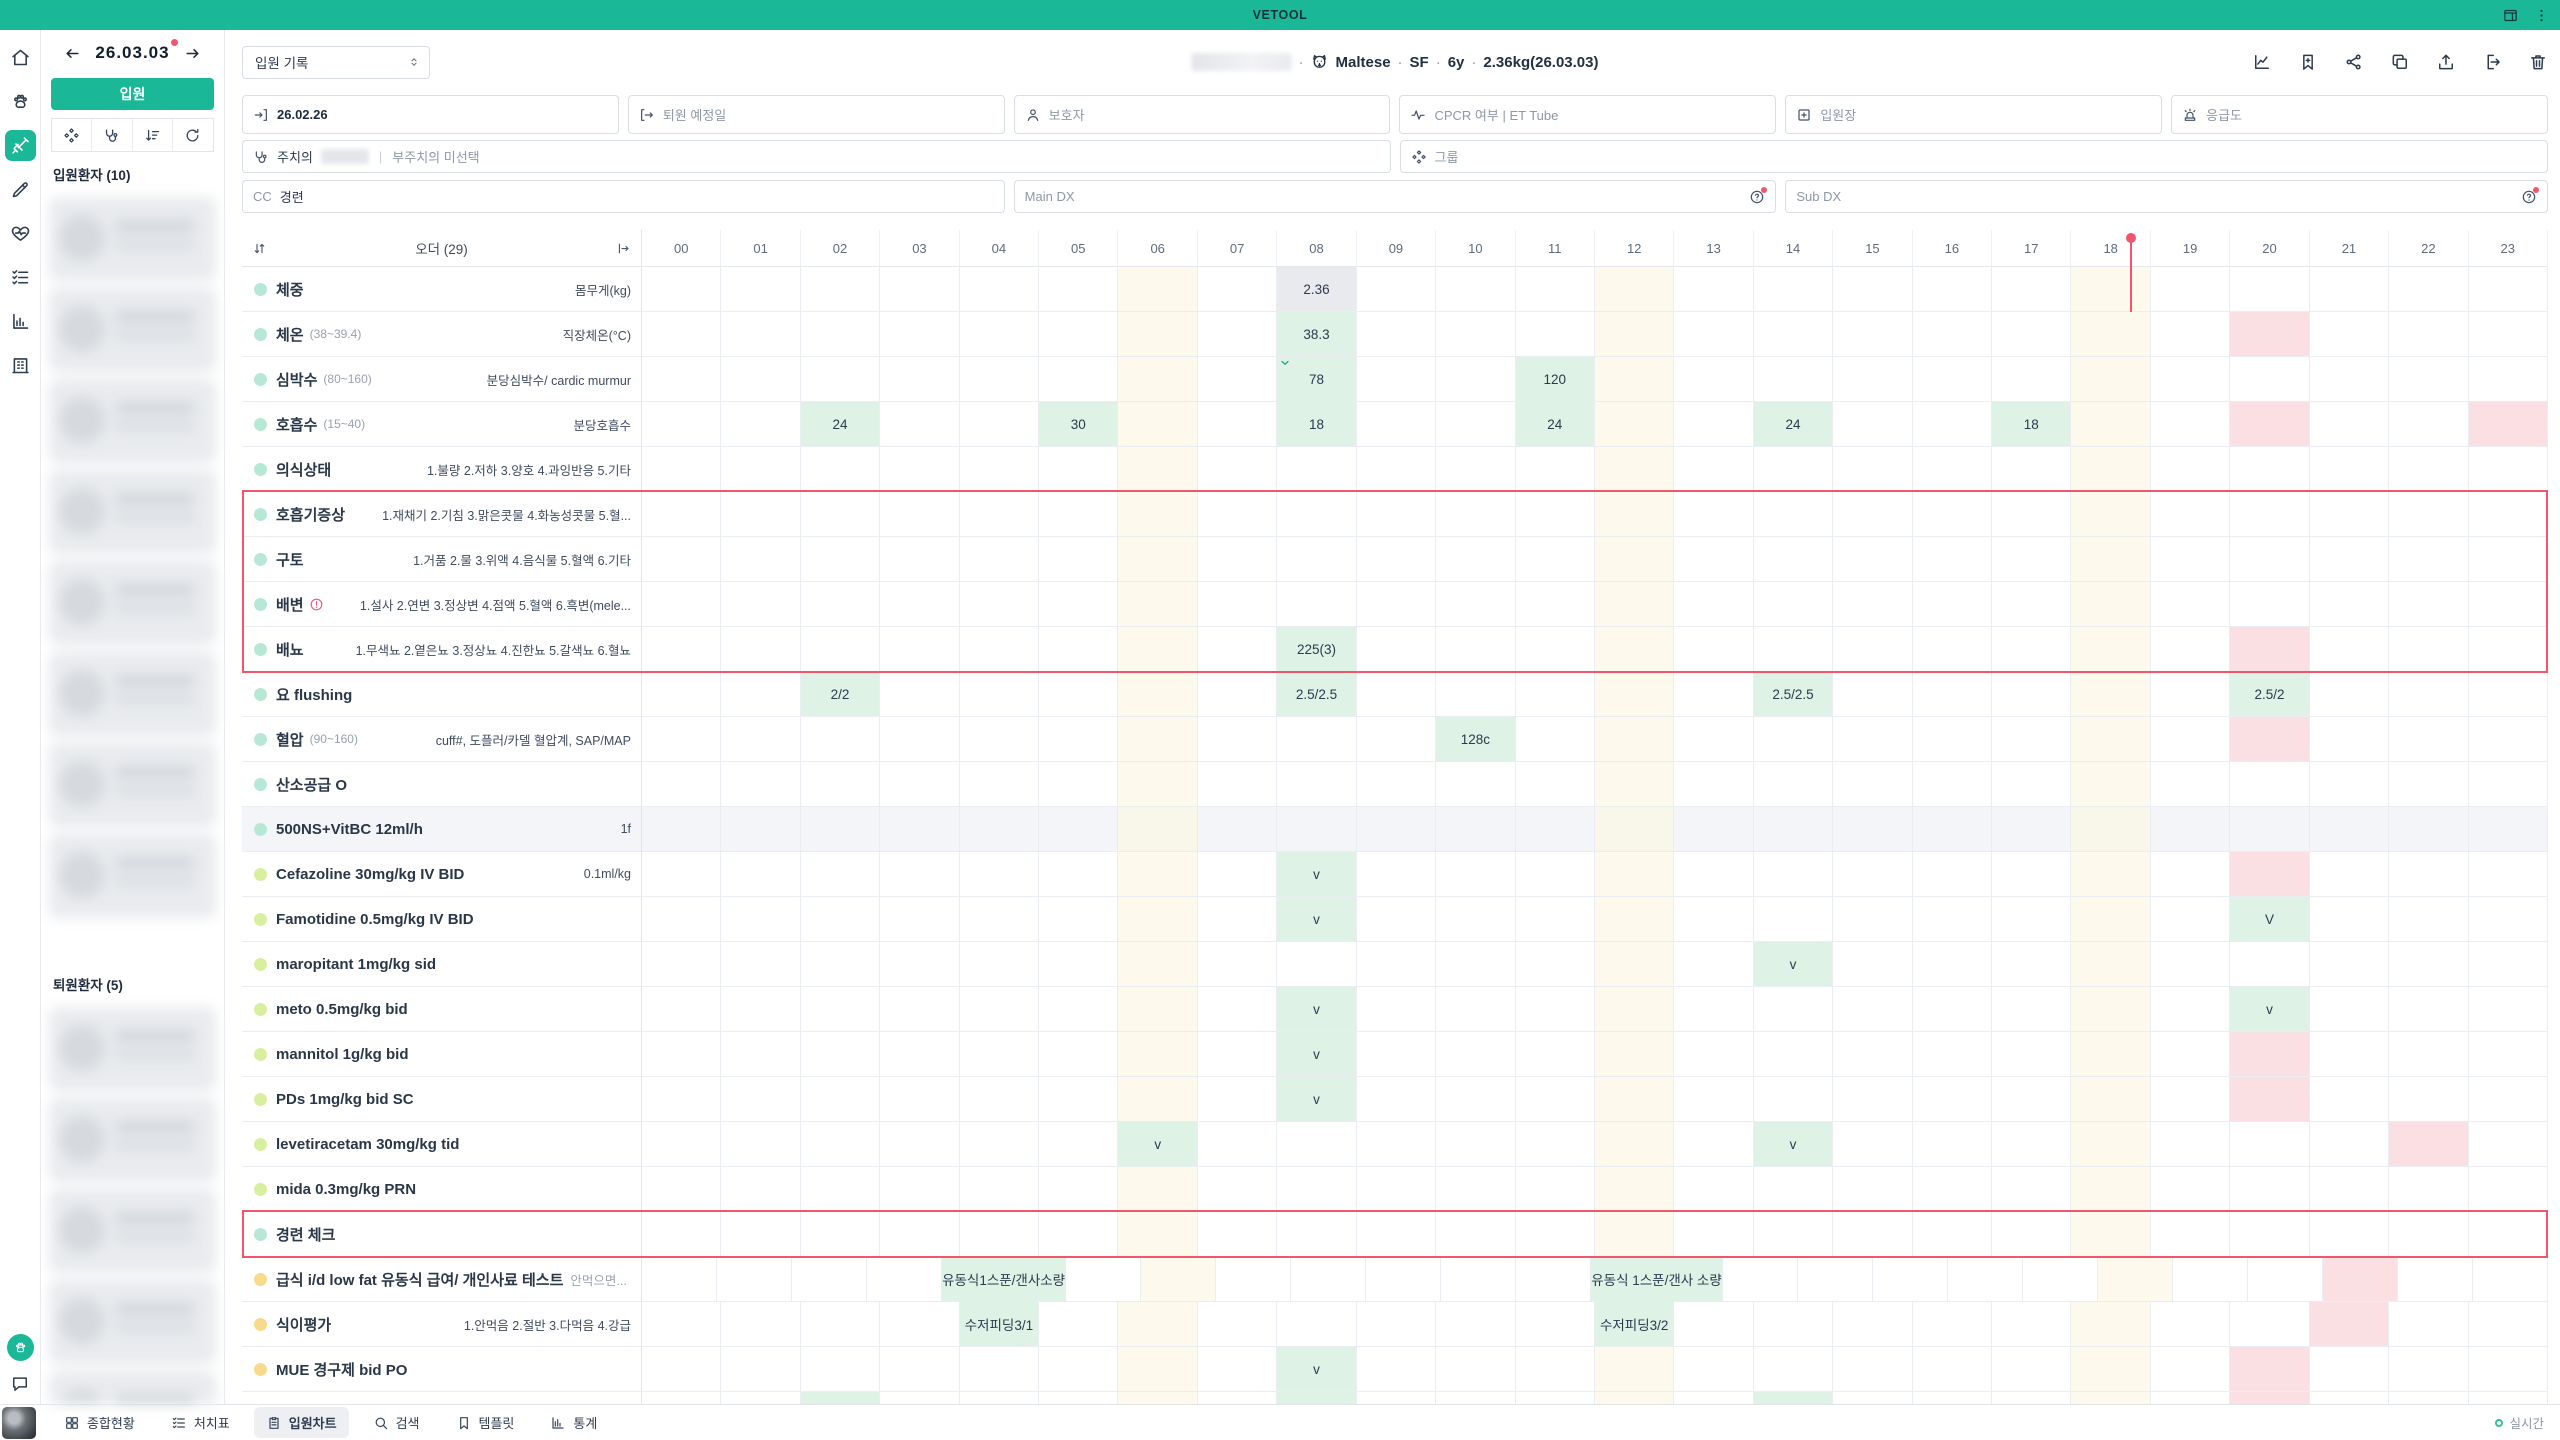  I want to click on guardian-field: 보호자, so click(1202, 114).